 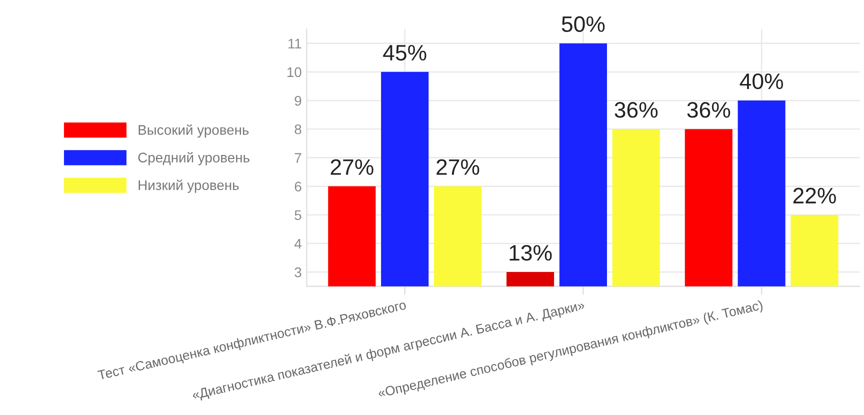 What do you see at coordinates (298, 158) in the screenshot?
I see `y-tick-label: 7` at bounding box center [298, 158].